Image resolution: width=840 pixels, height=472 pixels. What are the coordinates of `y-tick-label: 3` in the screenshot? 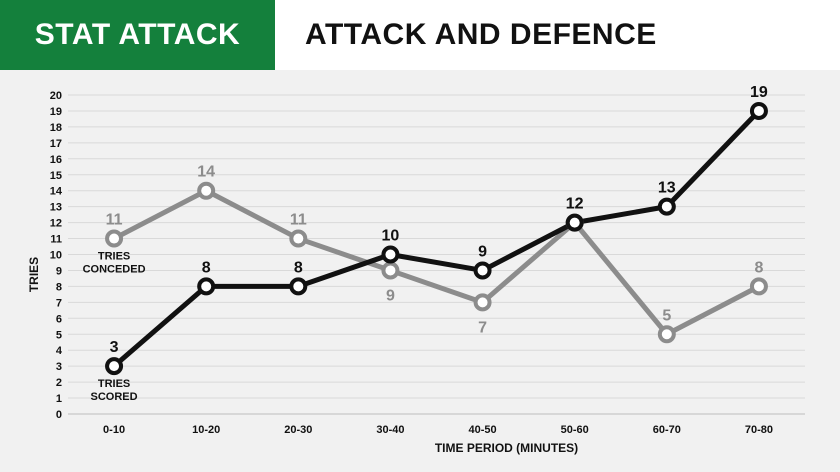 It's located at (59, 367).